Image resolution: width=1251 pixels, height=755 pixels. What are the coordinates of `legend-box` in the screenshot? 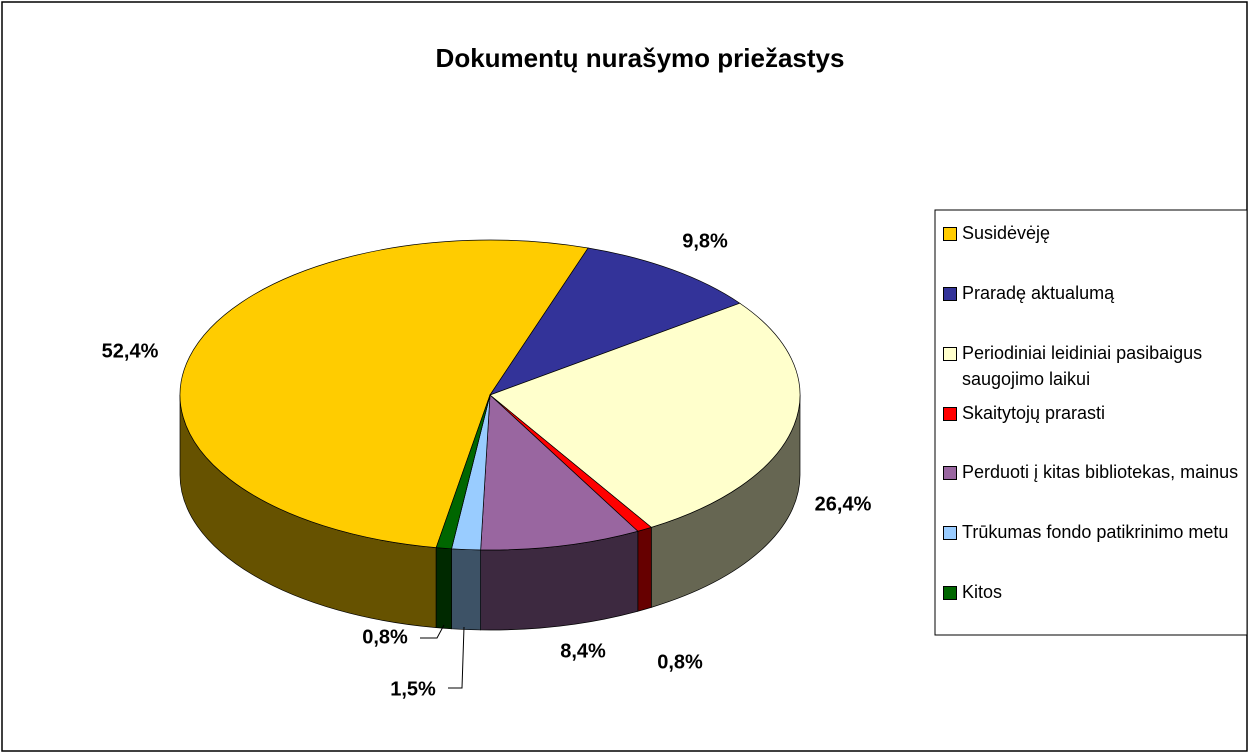 It's located at (1091, 422).